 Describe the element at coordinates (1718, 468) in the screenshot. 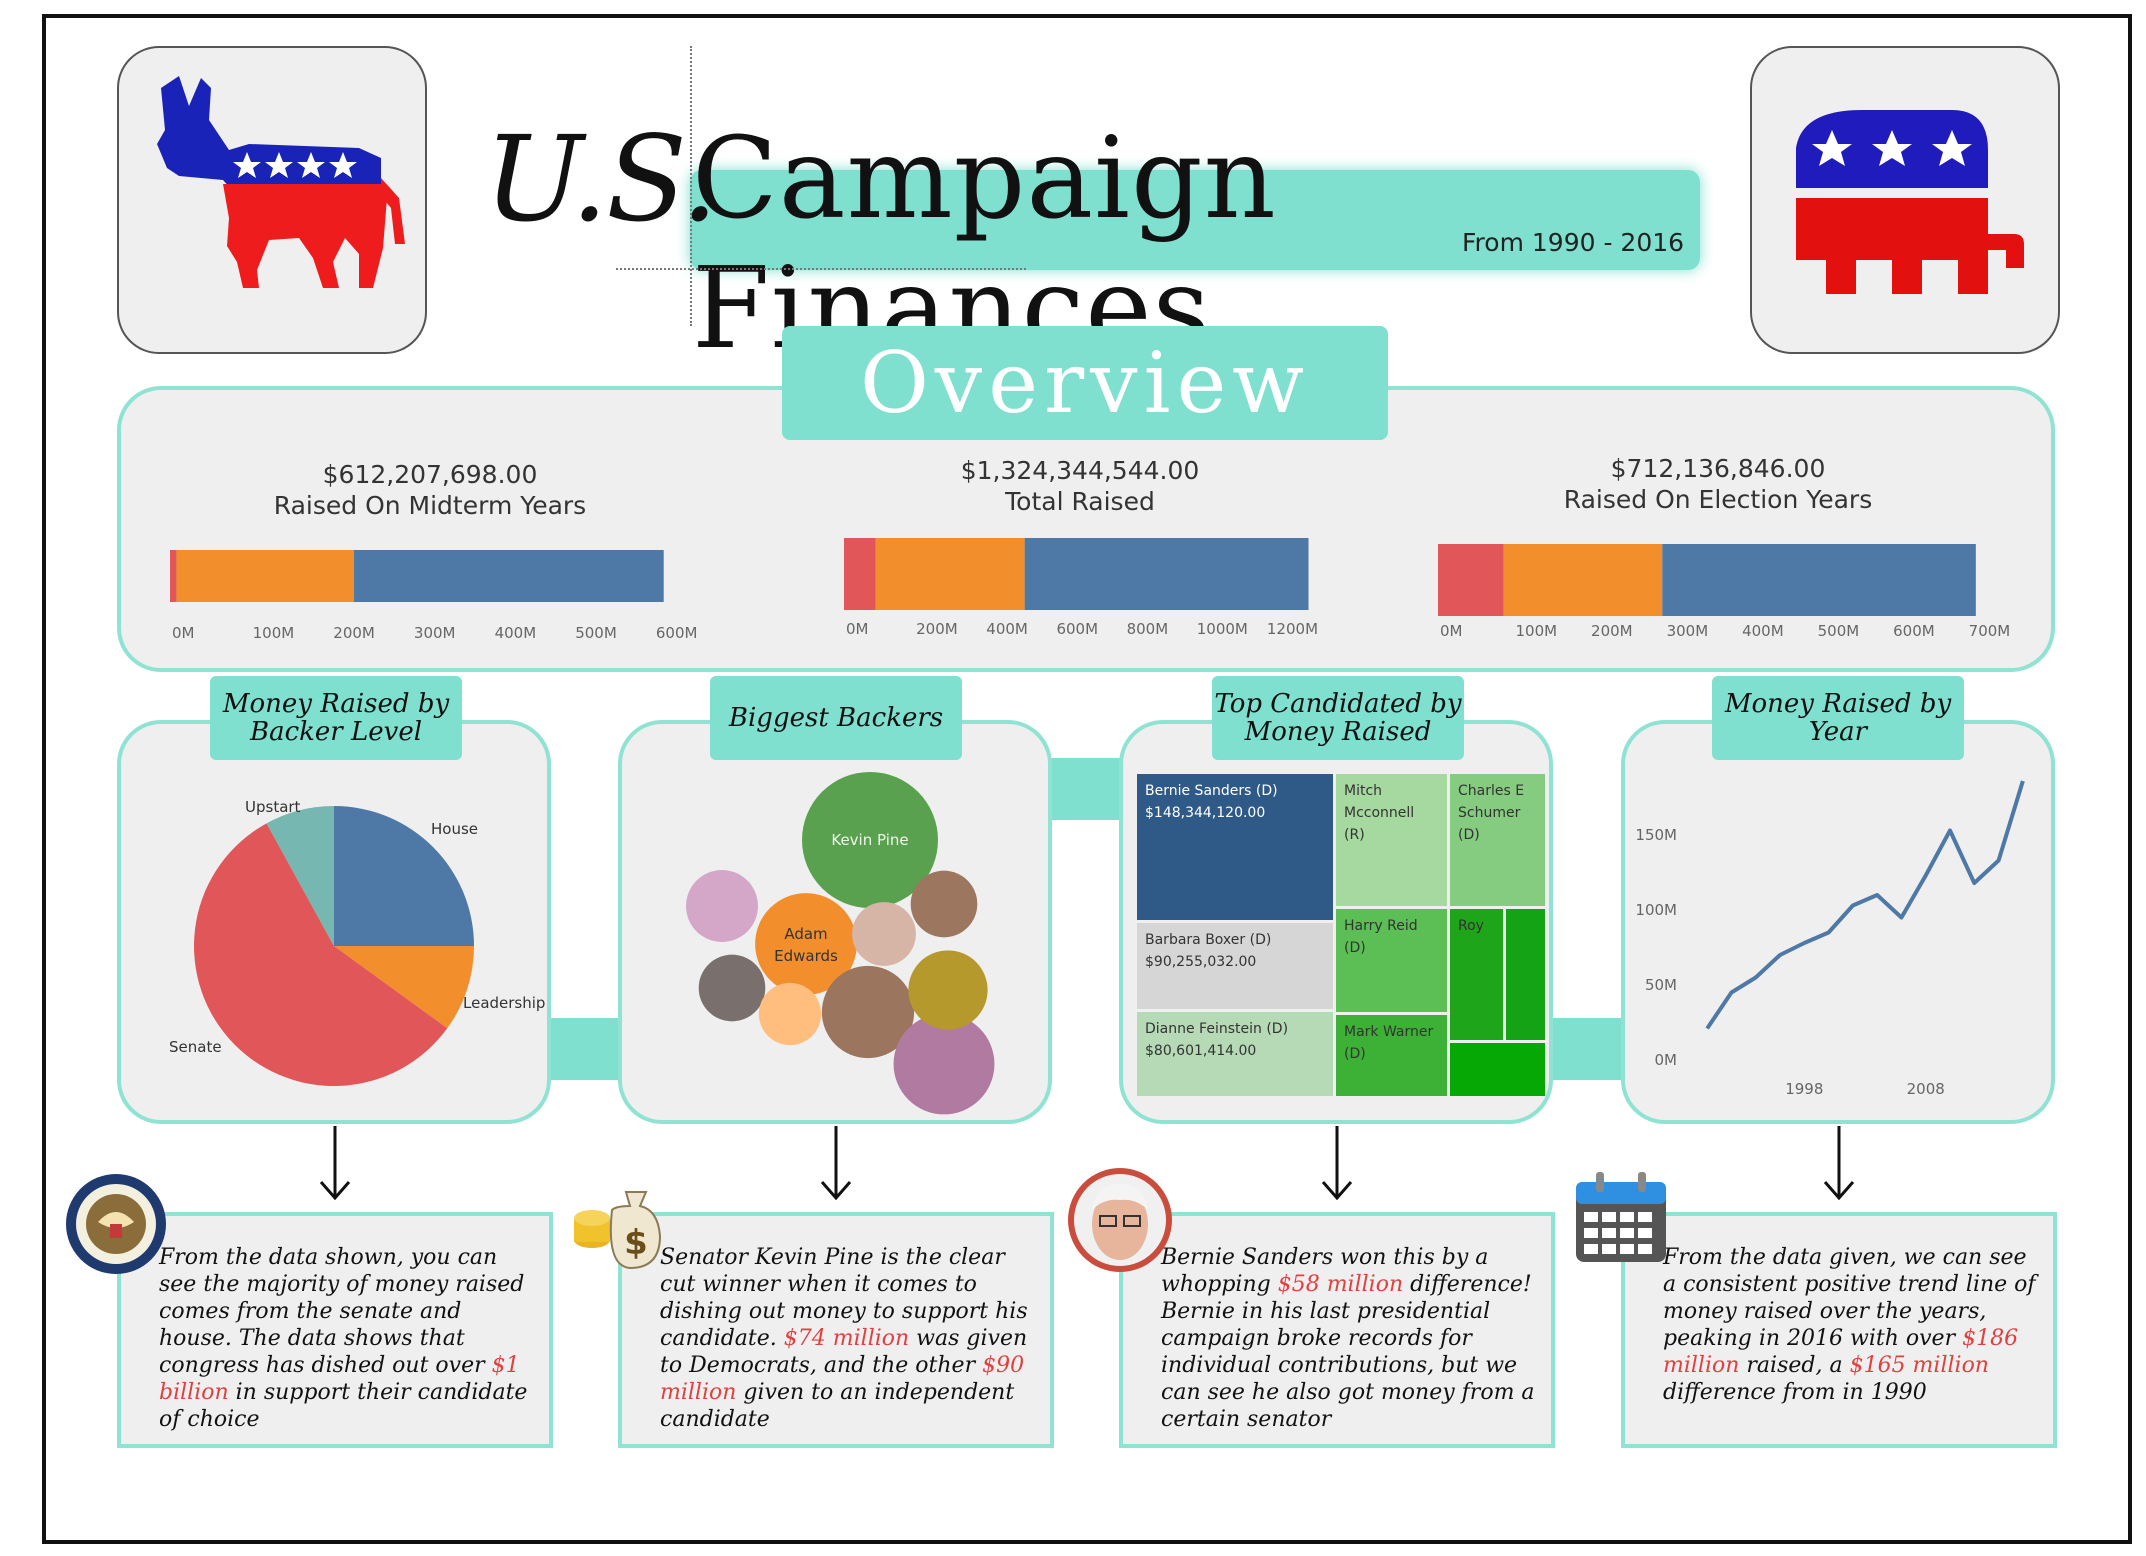

I see `kpi-election-value: $712,136,846.00` at that location.